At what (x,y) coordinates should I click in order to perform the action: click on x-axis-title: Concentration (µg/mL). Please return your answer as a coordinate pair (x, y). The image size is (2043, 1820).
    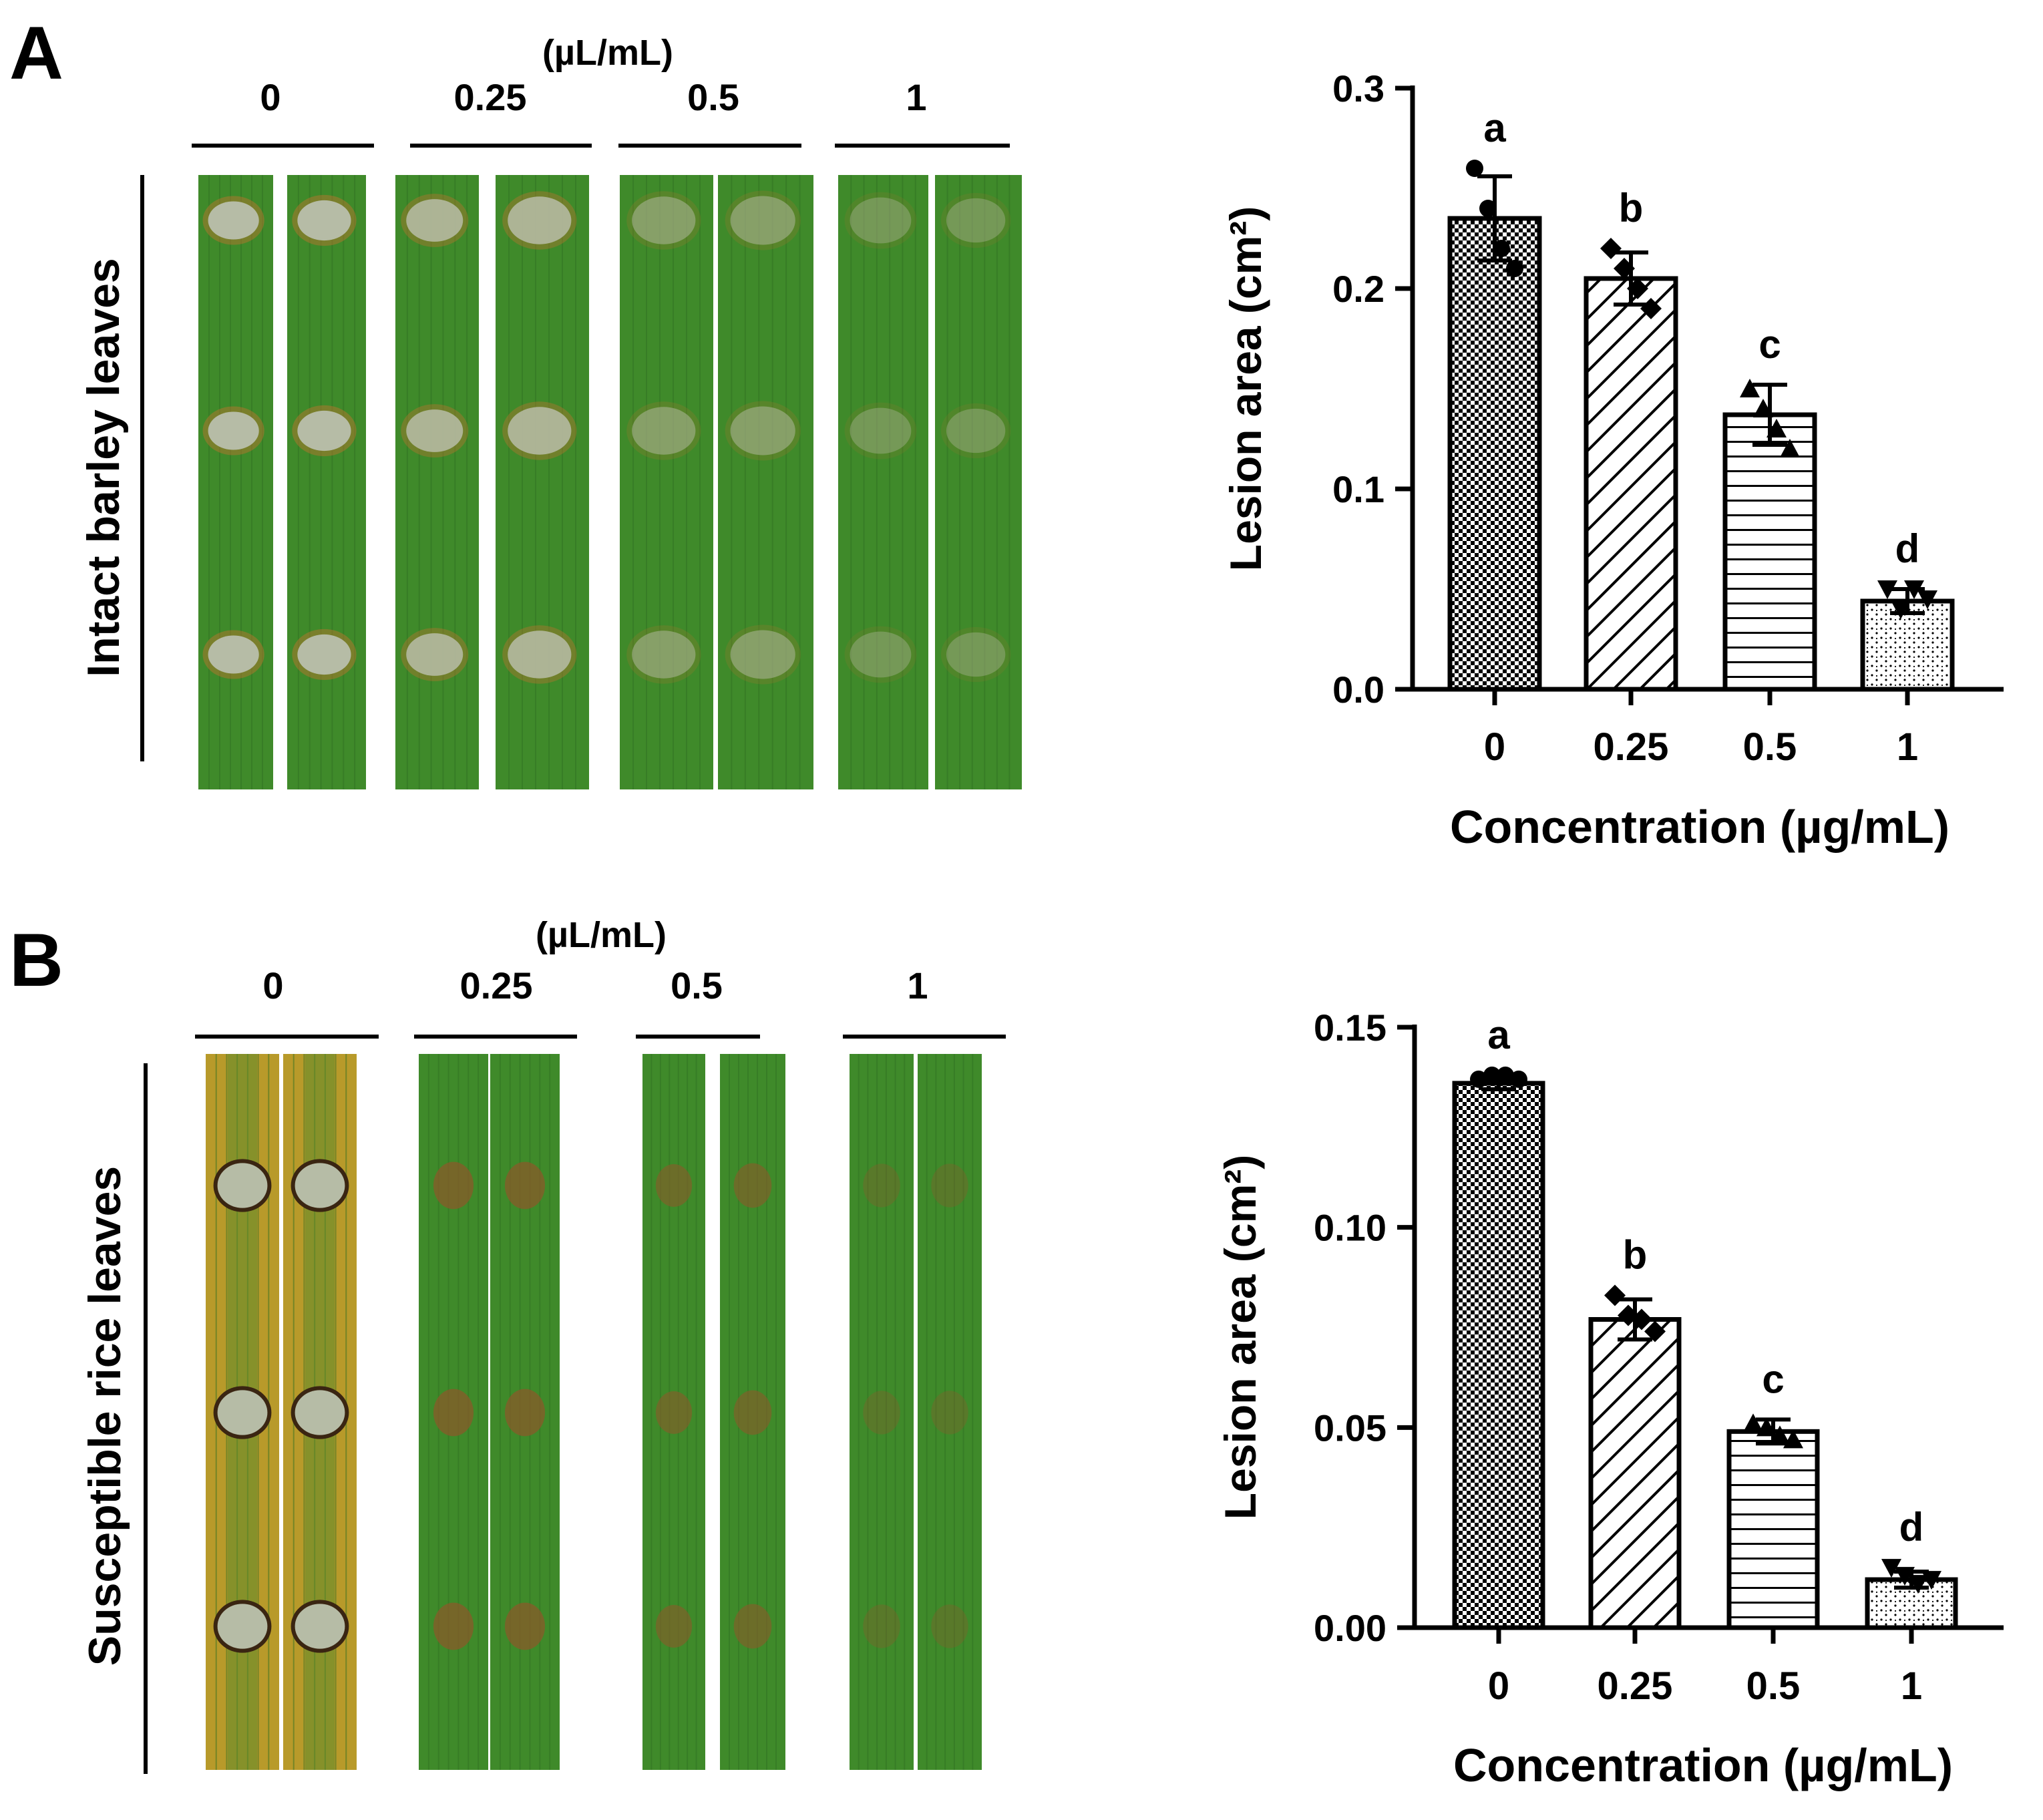
    Looking at the image, I should click on (1699, 827).